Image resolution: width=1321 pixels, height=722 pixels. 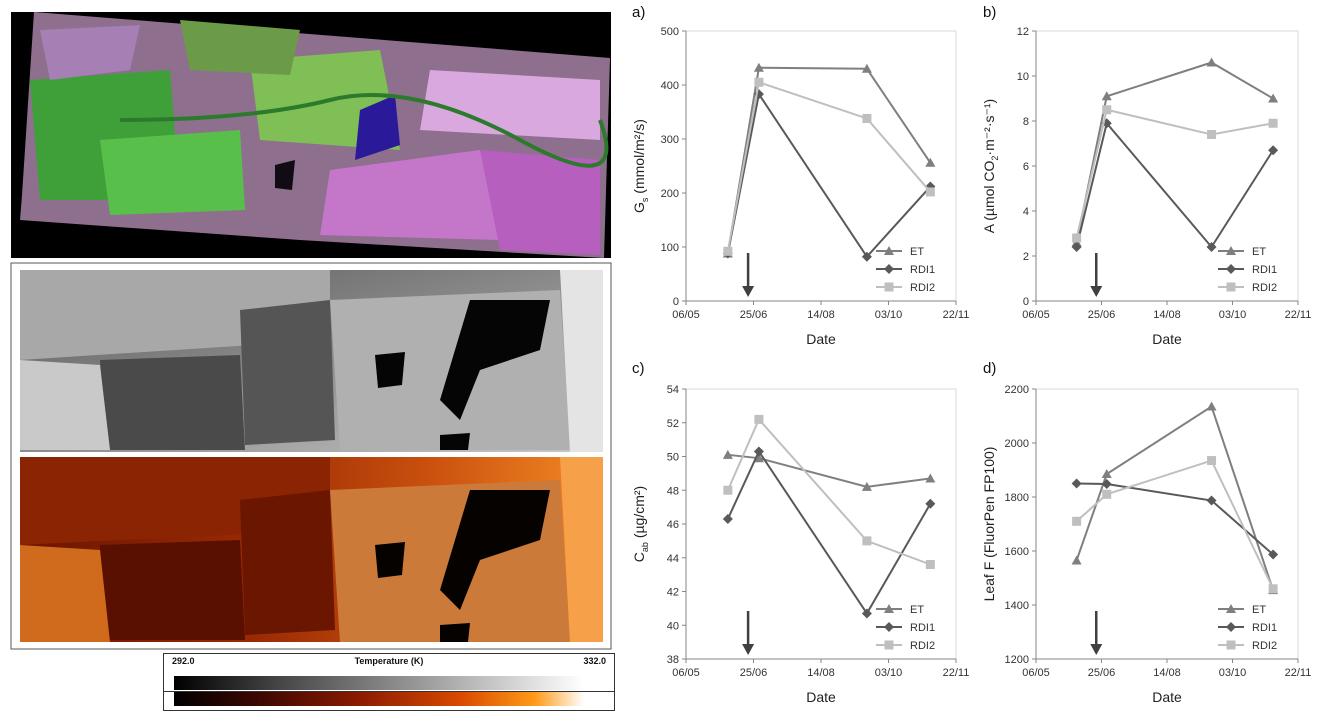 I want to click on x-tick-label: 06/05, so click(x=1036, y=315).